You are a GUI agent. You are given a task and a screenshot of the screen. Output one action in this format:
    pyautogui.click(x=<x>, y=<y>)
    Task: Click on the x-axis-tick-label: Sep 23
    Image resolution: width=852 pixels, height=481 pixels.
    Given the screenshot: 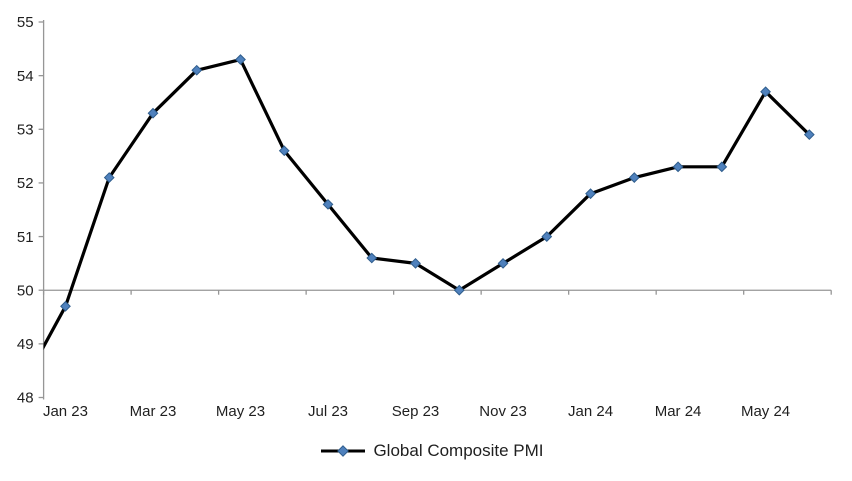 What is the action you would take?
    pyautogui.click(x=416, y=411)
    